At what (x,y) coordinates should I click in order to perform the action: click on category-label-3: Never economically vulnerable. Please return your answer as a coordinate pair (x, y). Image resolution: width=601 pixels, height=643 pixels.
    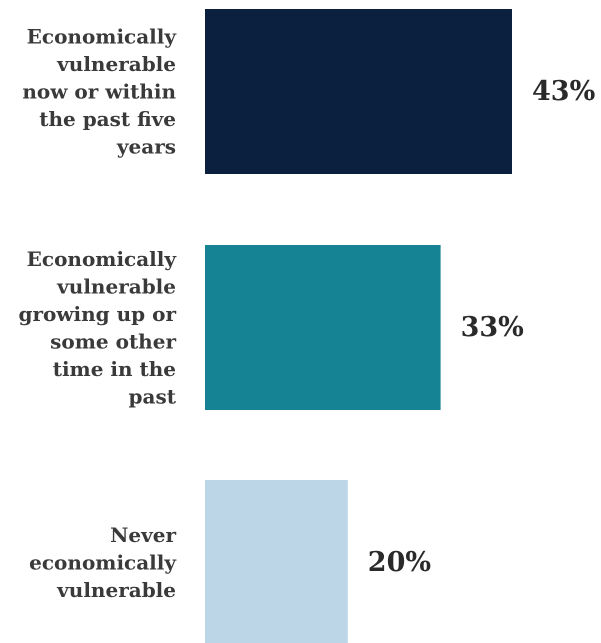
    Looking at the image, I should click on (103, 562).